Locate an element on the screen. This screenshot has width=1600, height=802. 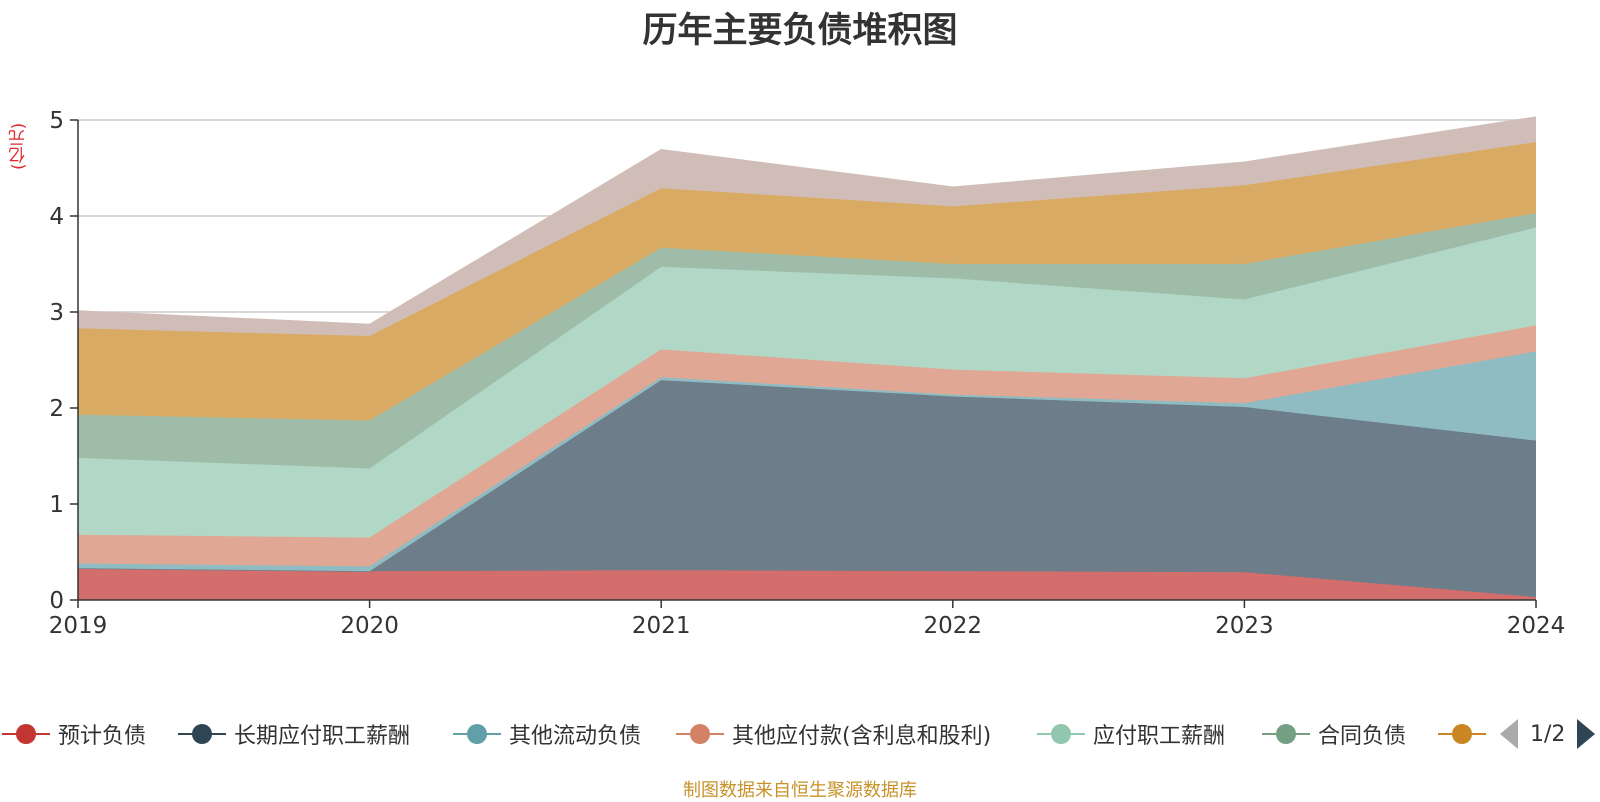
legend-item-3: 其他流动负债 is located at coordinates (547, 734).